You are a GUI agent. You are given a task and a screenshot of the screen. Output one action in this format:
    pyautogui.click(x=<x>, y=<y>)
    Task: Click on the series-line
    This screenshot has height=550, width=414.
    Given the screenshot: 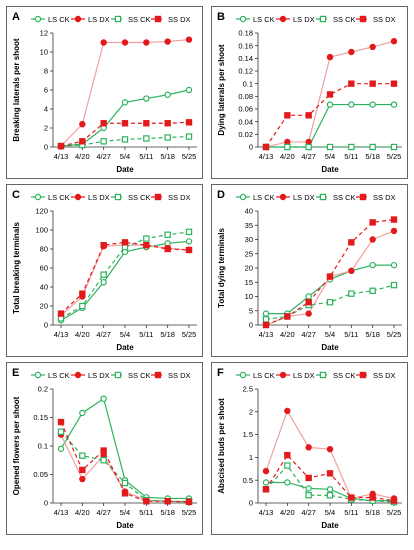 What is the action you would take?
    pyautogui.click(x=330, y=272)
    